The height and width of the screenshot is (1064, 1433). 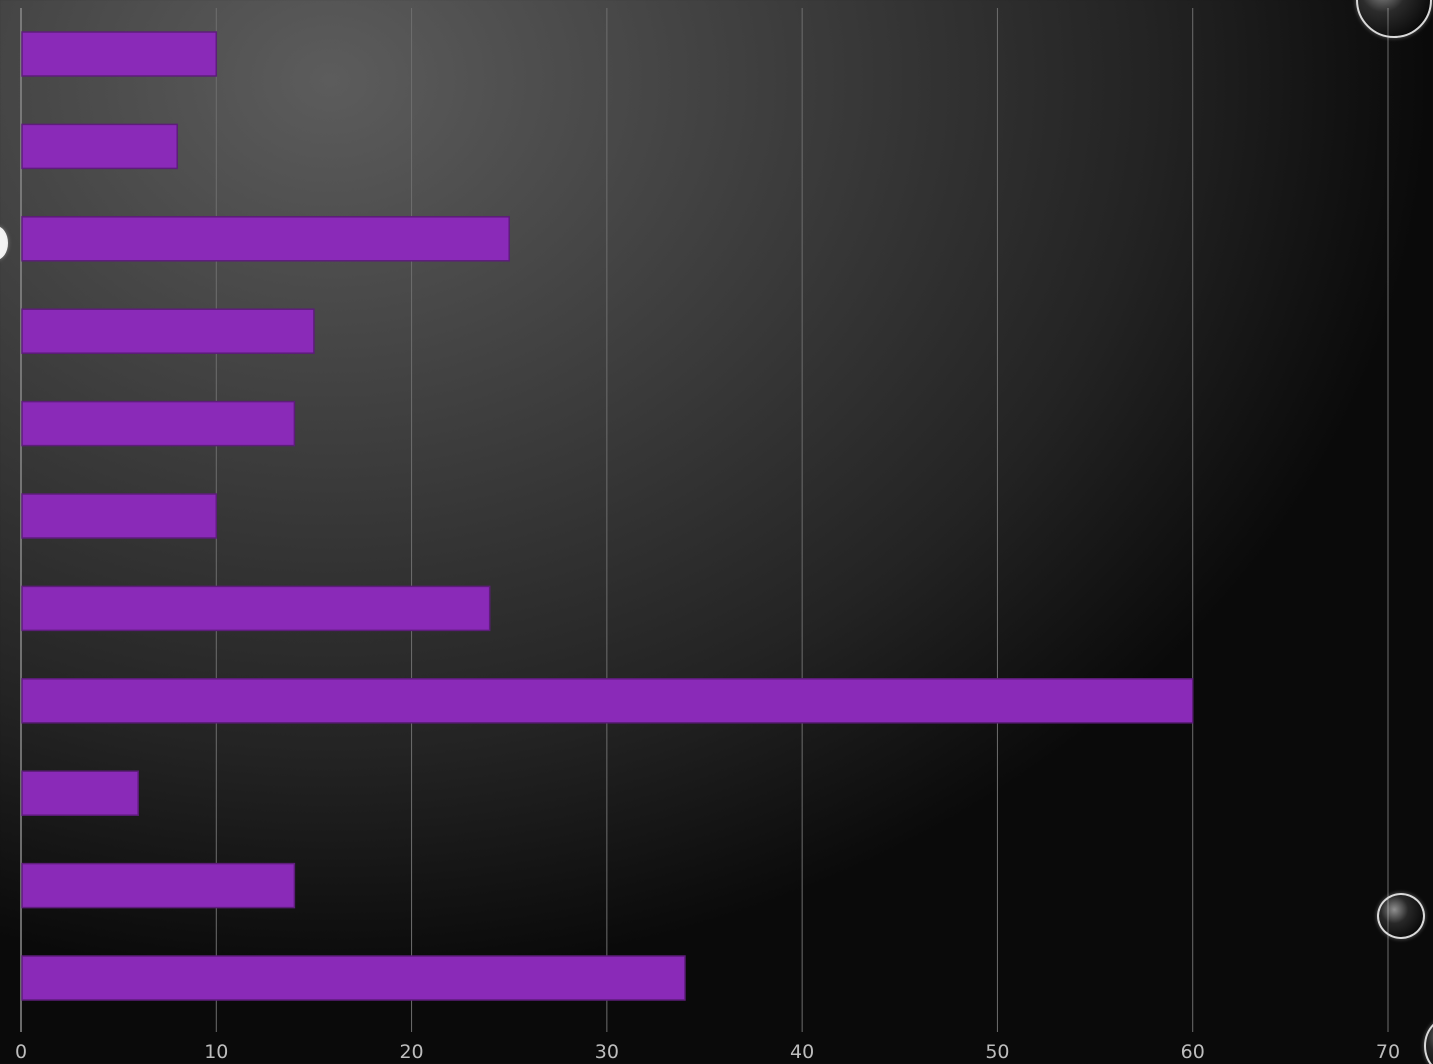 What do you see at coordinates (707, 1052) in the screenshot?
I see `x-axis: 0 10 20 30 40 50 60 70` at bounding box center [707, 1052].